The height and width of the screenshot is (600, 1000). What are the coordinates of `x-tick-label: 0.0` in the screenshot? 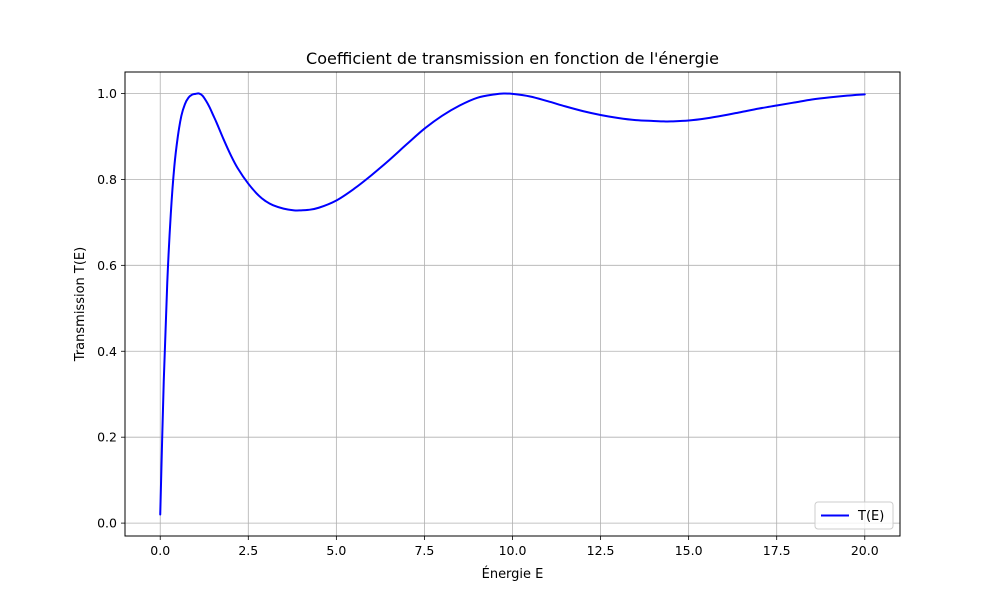 It's located at (160, 550).